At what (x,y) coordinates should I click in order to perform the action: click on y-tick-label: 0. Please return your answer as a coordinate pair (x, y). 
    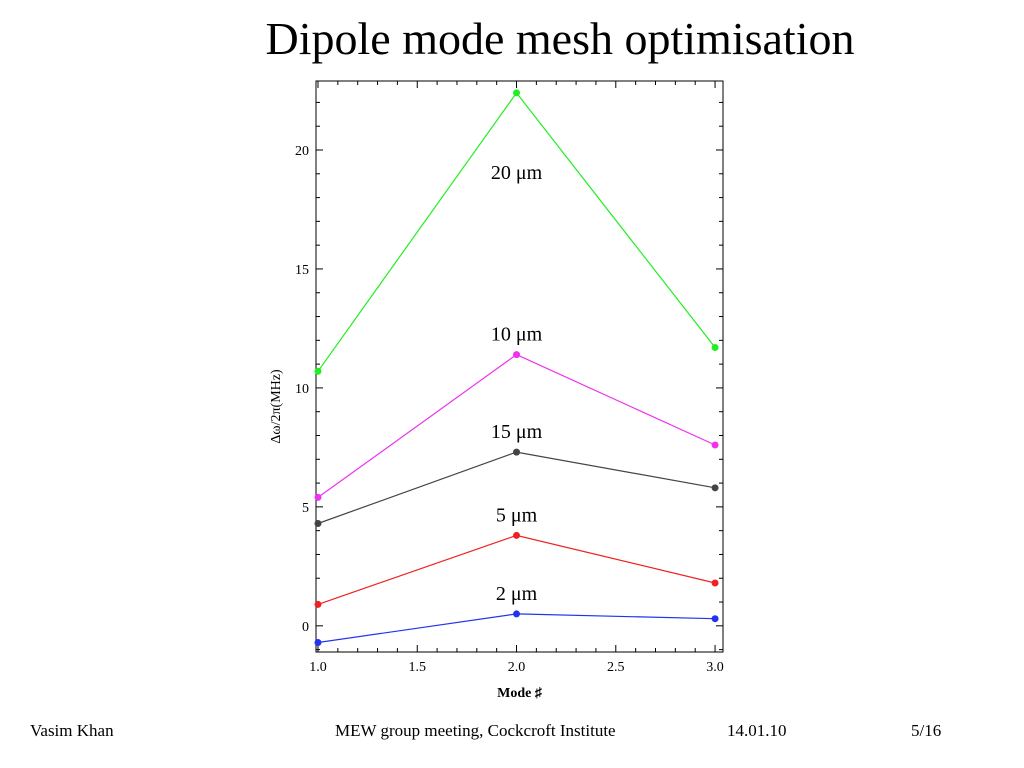
    Looking at the image, I should click on (305, 627).